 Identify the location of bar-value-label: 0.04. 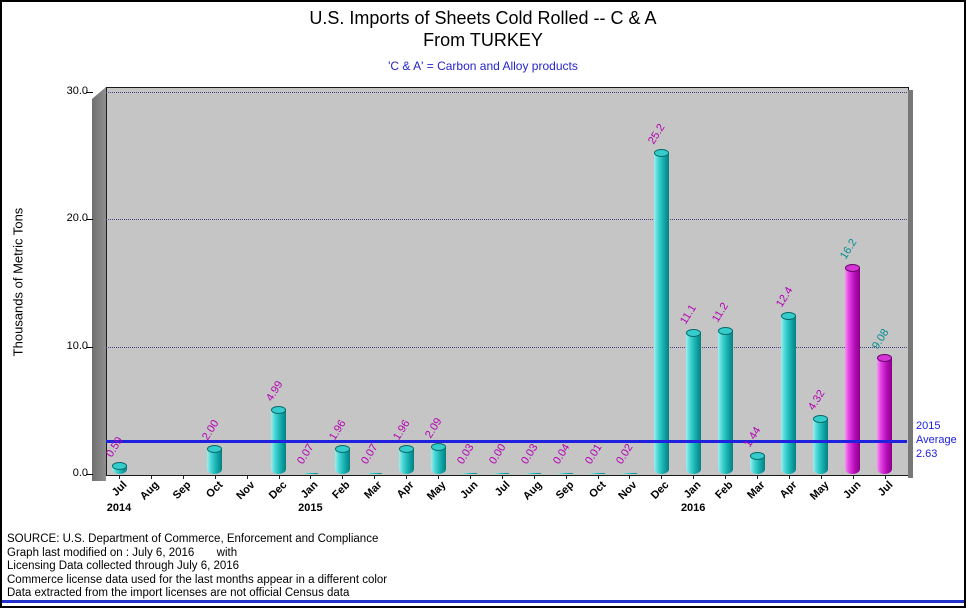
(561, 453).